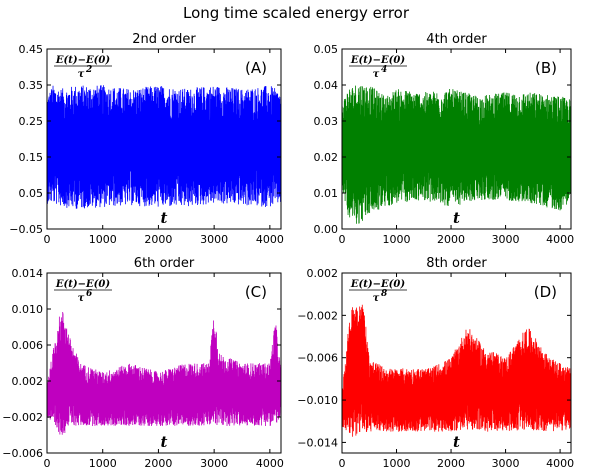 The width and height of the screenshot is (592, 475). What do you see at coordinates (456, 263) in the screenshot?
I see `panel-title: 8th order` at bounding box center [456, 263].